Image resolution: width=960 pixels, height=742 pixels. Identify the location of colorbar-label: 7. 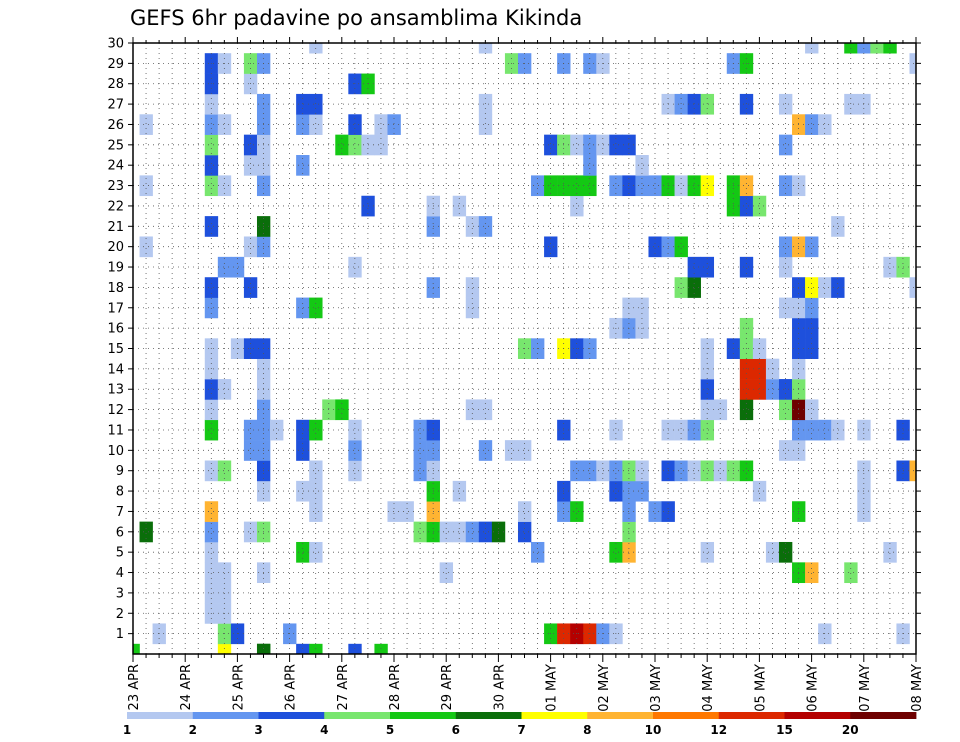
(521, 730).